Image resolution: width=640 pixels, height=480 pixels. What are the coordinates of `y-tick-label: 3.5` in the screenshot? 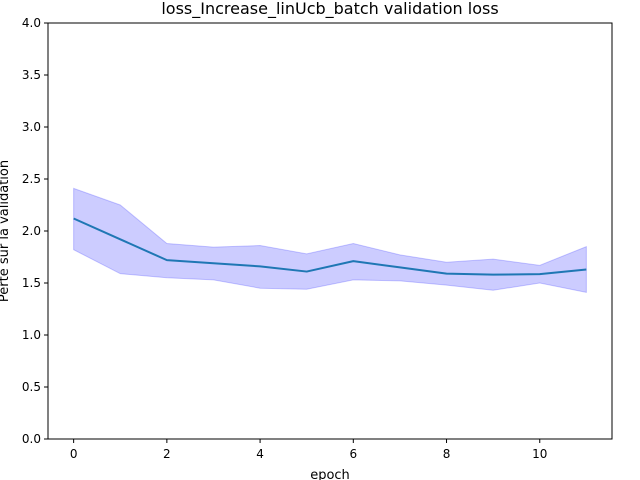 It's located at (31, 75).